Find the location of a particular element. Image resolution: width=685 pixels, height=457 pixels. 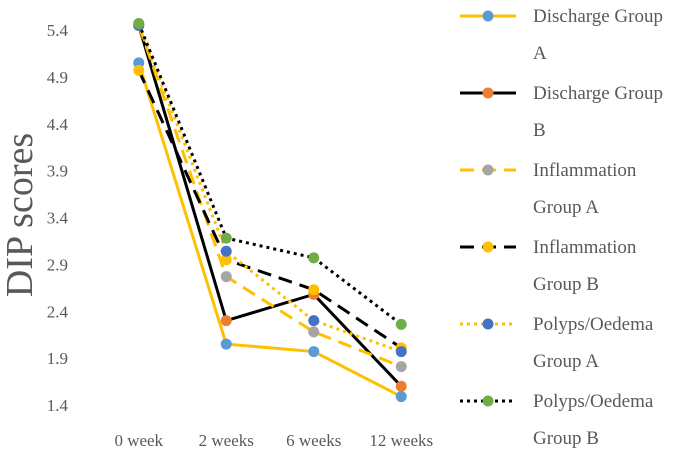

y-tick-label-6: 2.4 is located at coordinates (58, 311).